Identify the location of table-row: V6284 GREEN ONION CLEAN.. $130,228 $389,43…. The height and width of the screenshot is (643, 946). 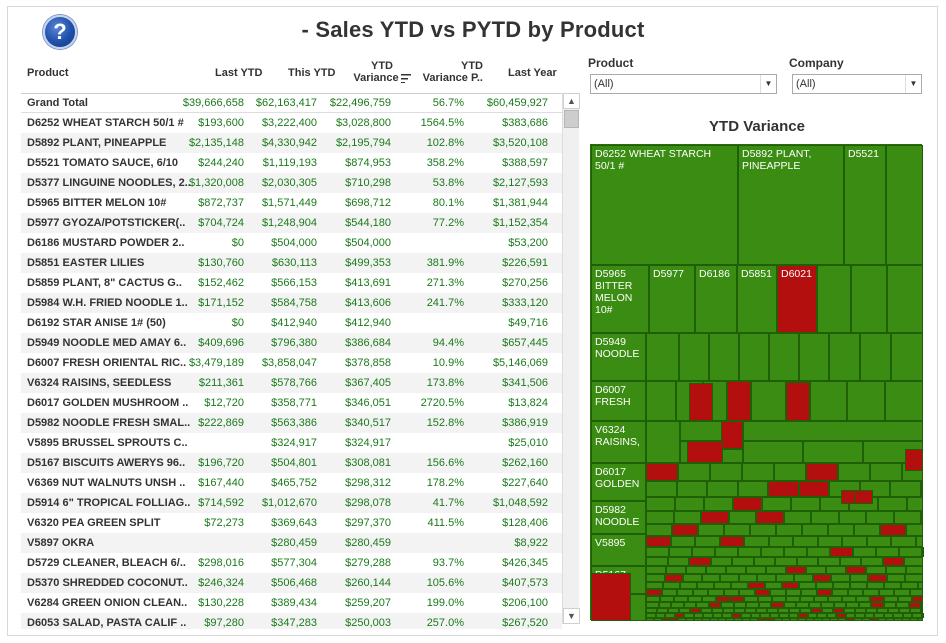
(291, 603).